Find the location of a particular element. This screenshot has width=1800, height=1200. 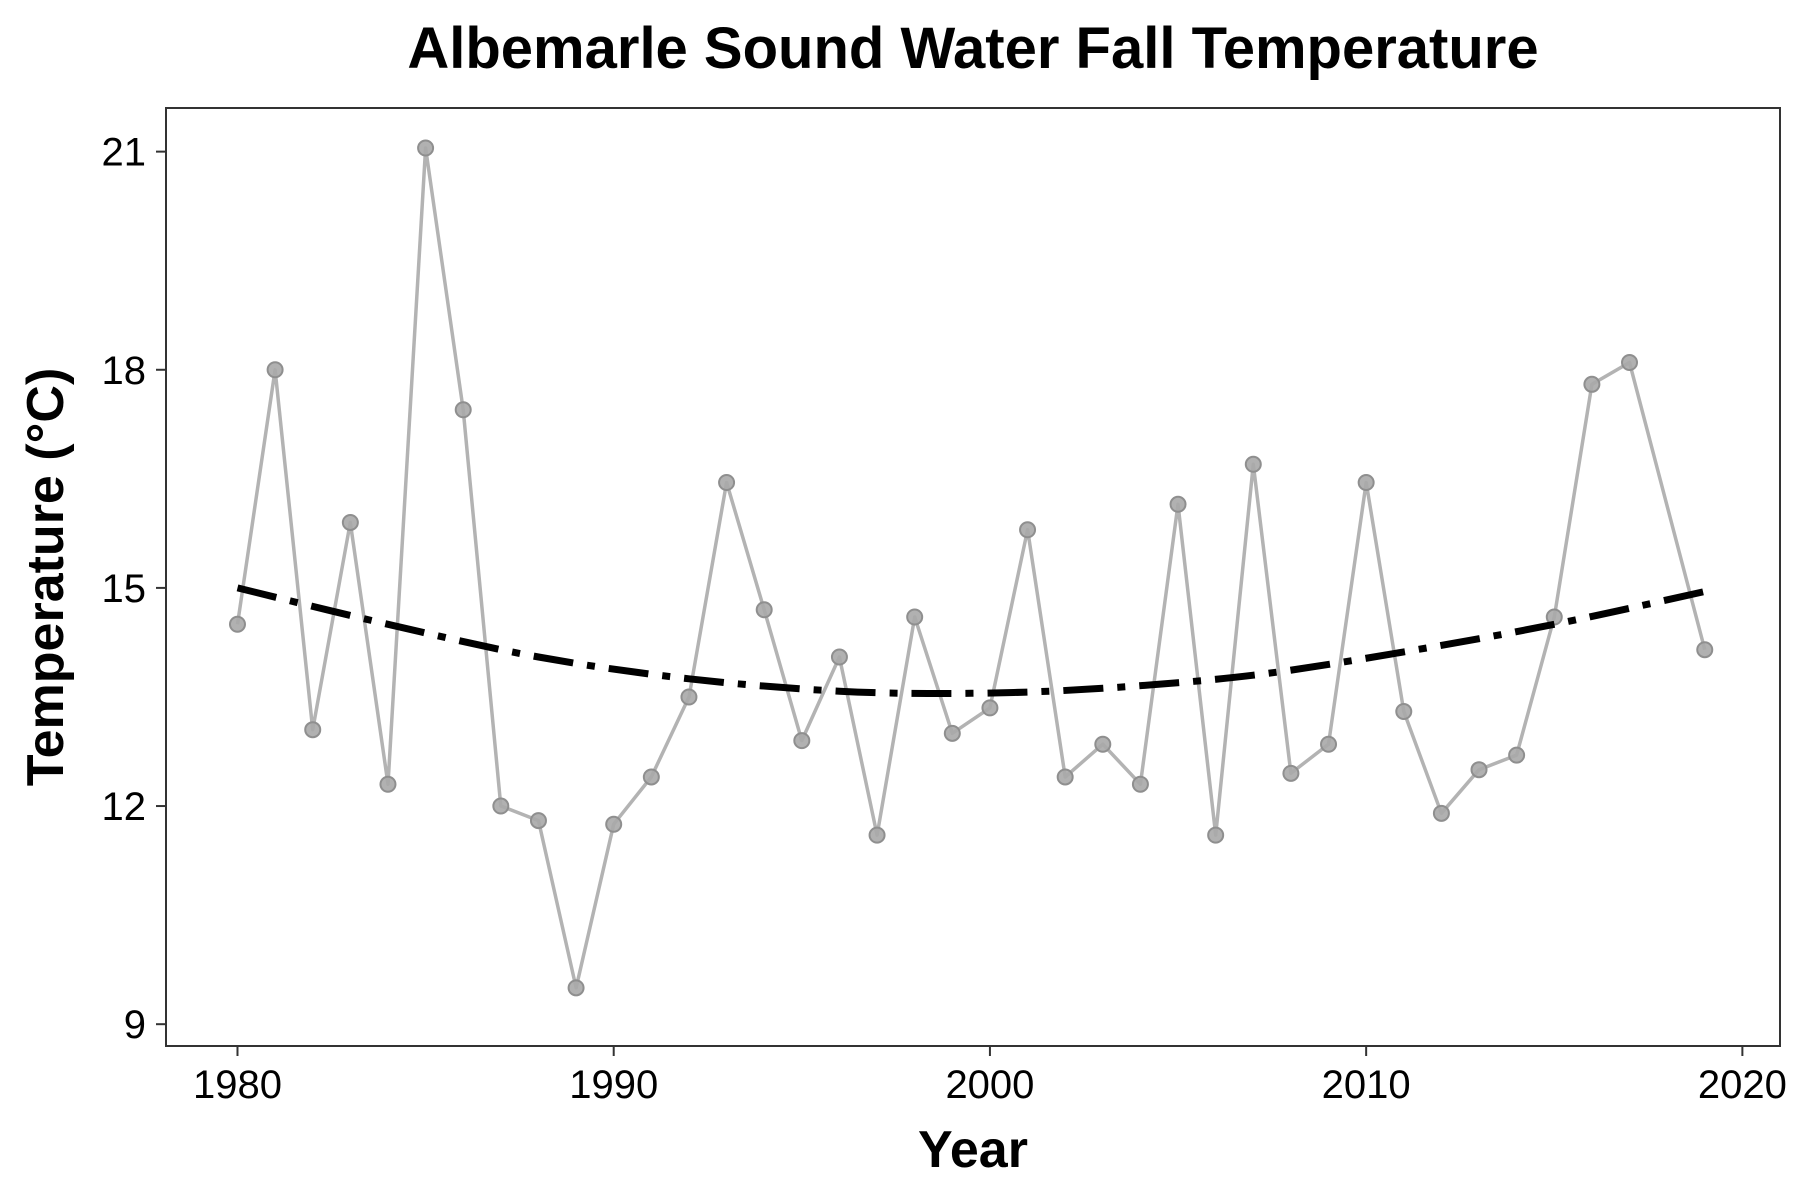

y-tick-label: 9 is located at coordinates (135, 1025).